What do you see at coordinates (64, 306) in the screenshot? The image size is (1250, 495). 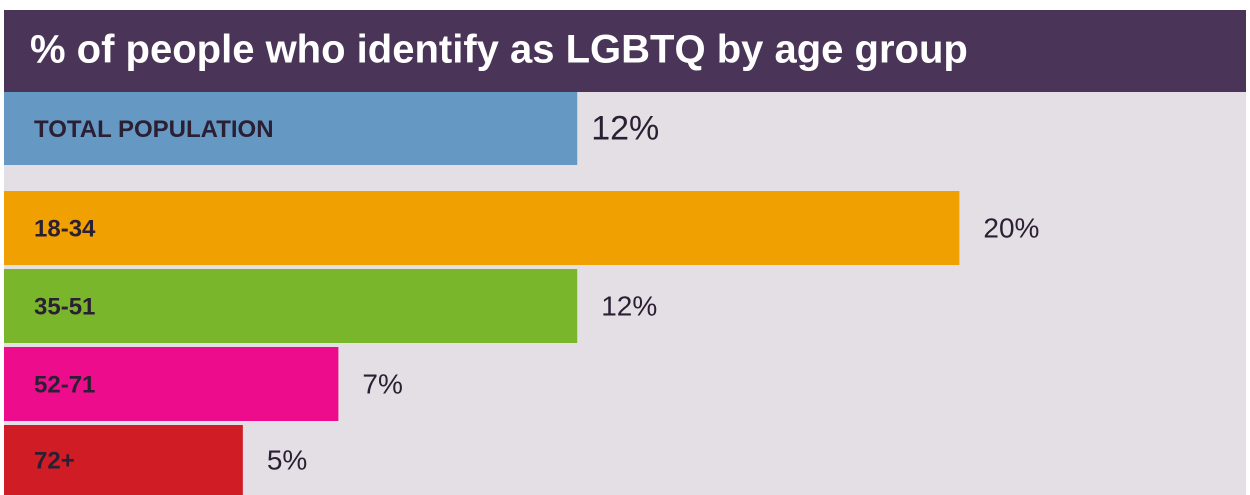 I see `category-label: 35-51` at bounding box center [64, 306].